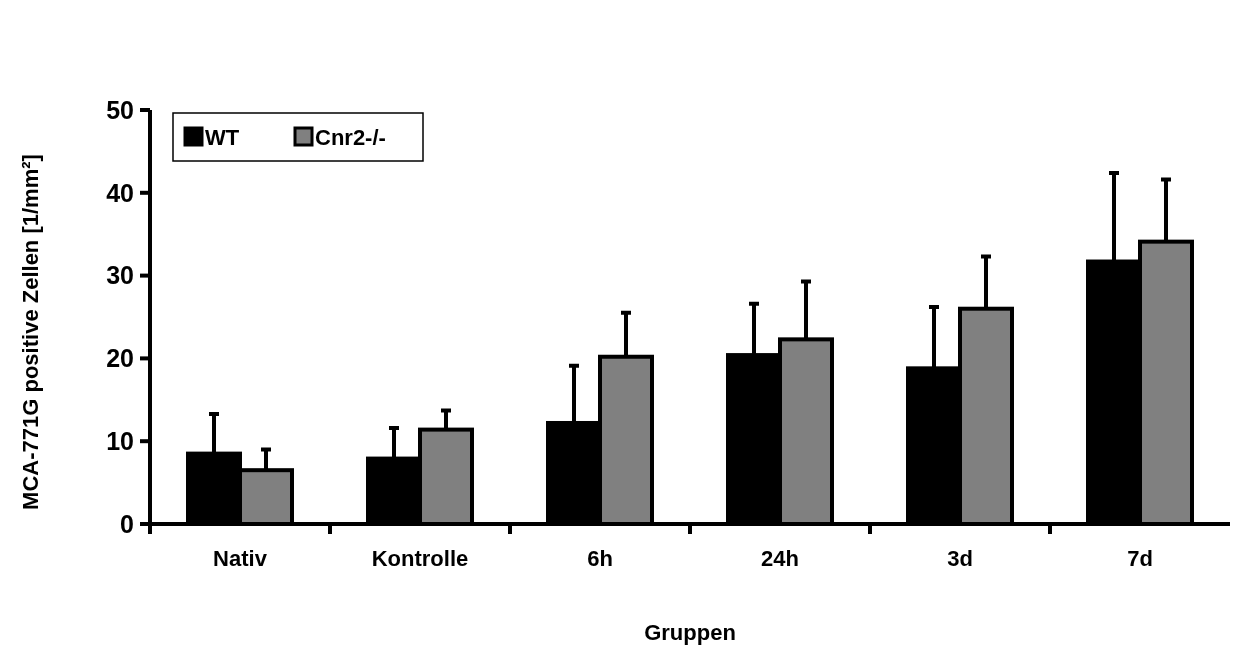  I want to click on y-tick-label: 50, so click(120, 109).